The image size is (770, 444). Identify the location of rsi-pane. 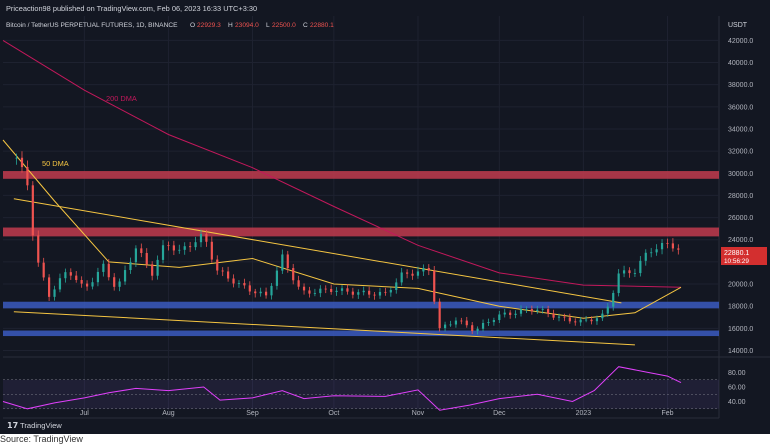
(361, 387).